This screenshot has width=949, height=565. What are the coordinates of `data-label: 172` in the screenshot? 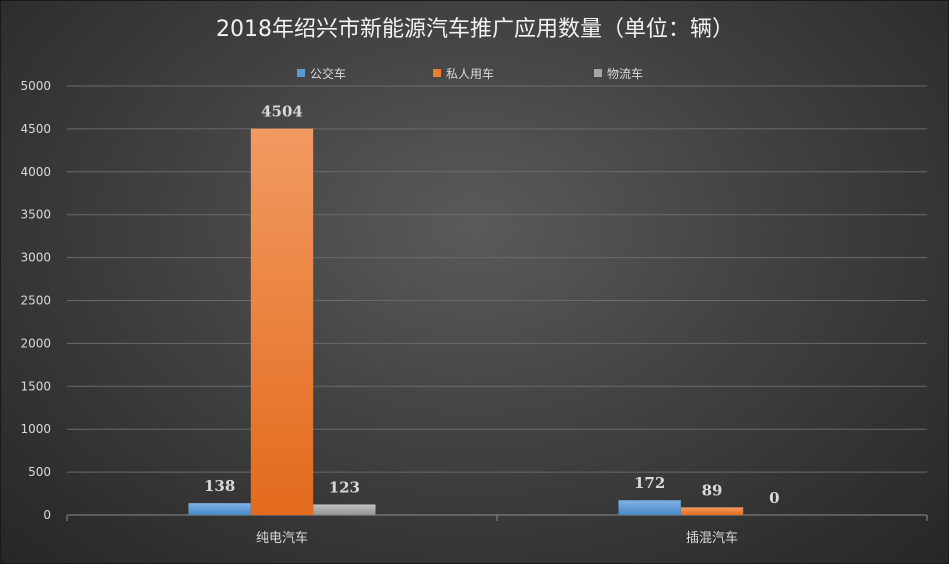 It's located at (649, 483).